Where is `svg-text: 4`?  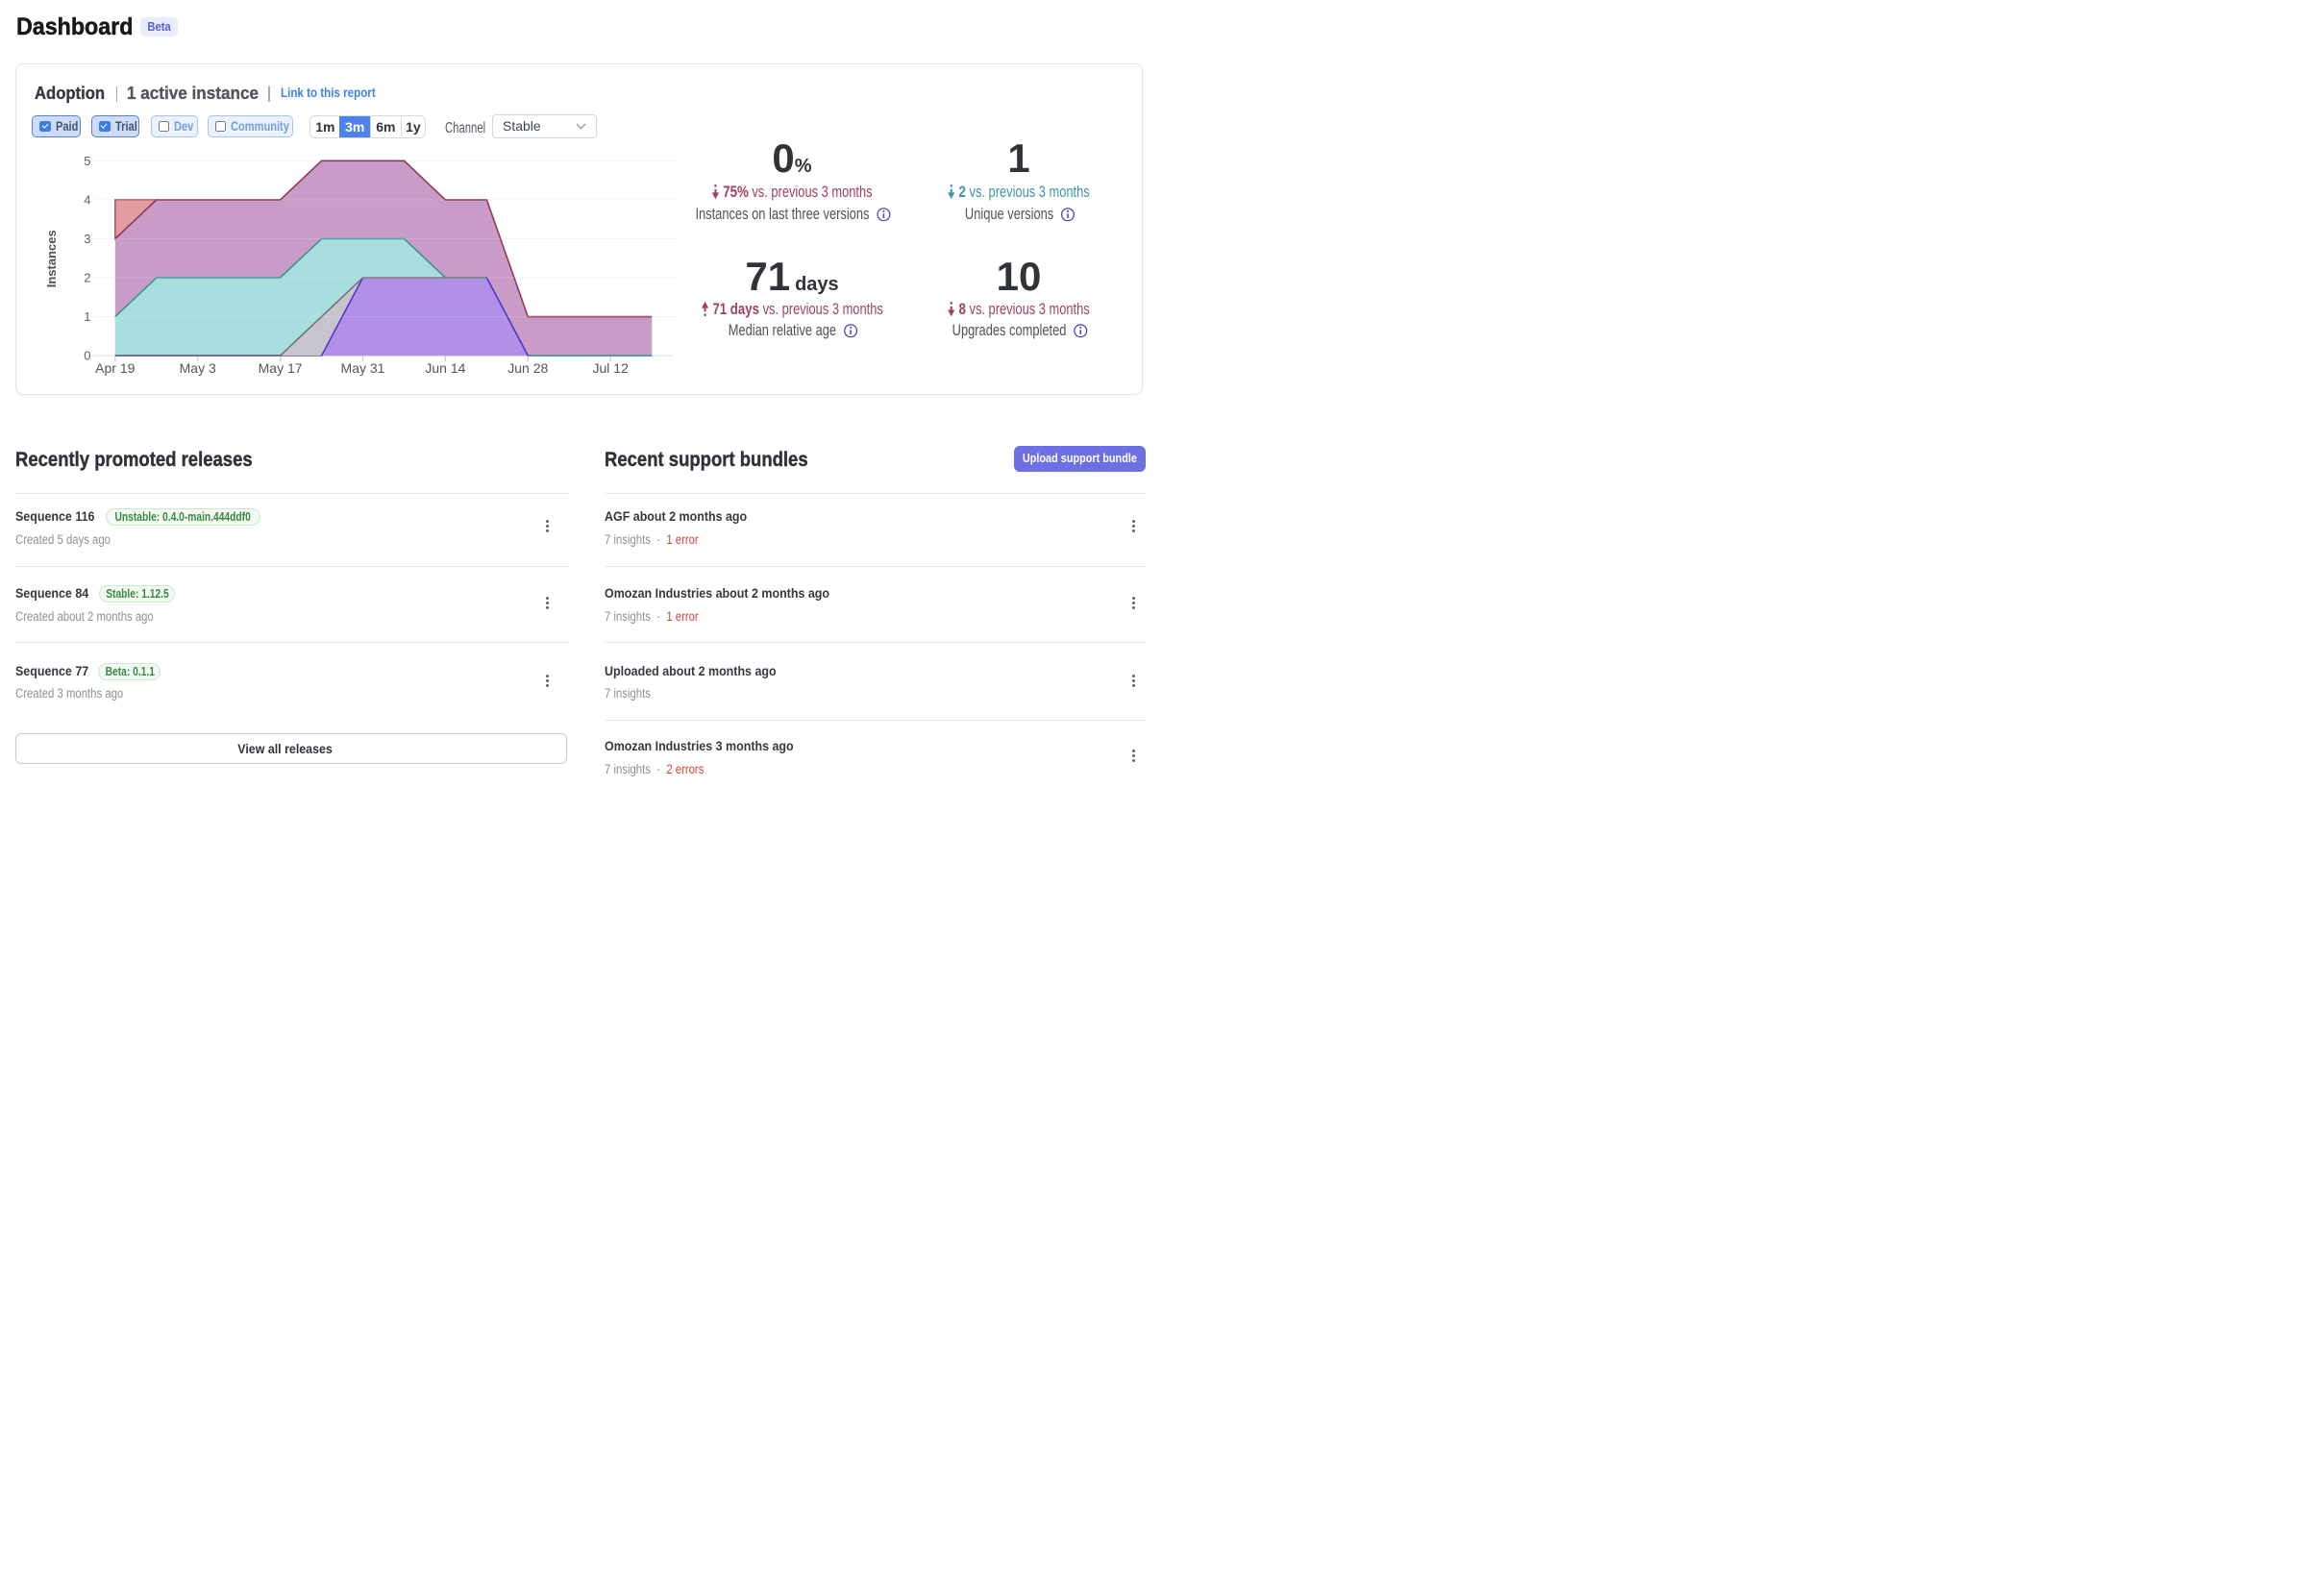 svg-text: 4 is located at coordinates (87, 200).